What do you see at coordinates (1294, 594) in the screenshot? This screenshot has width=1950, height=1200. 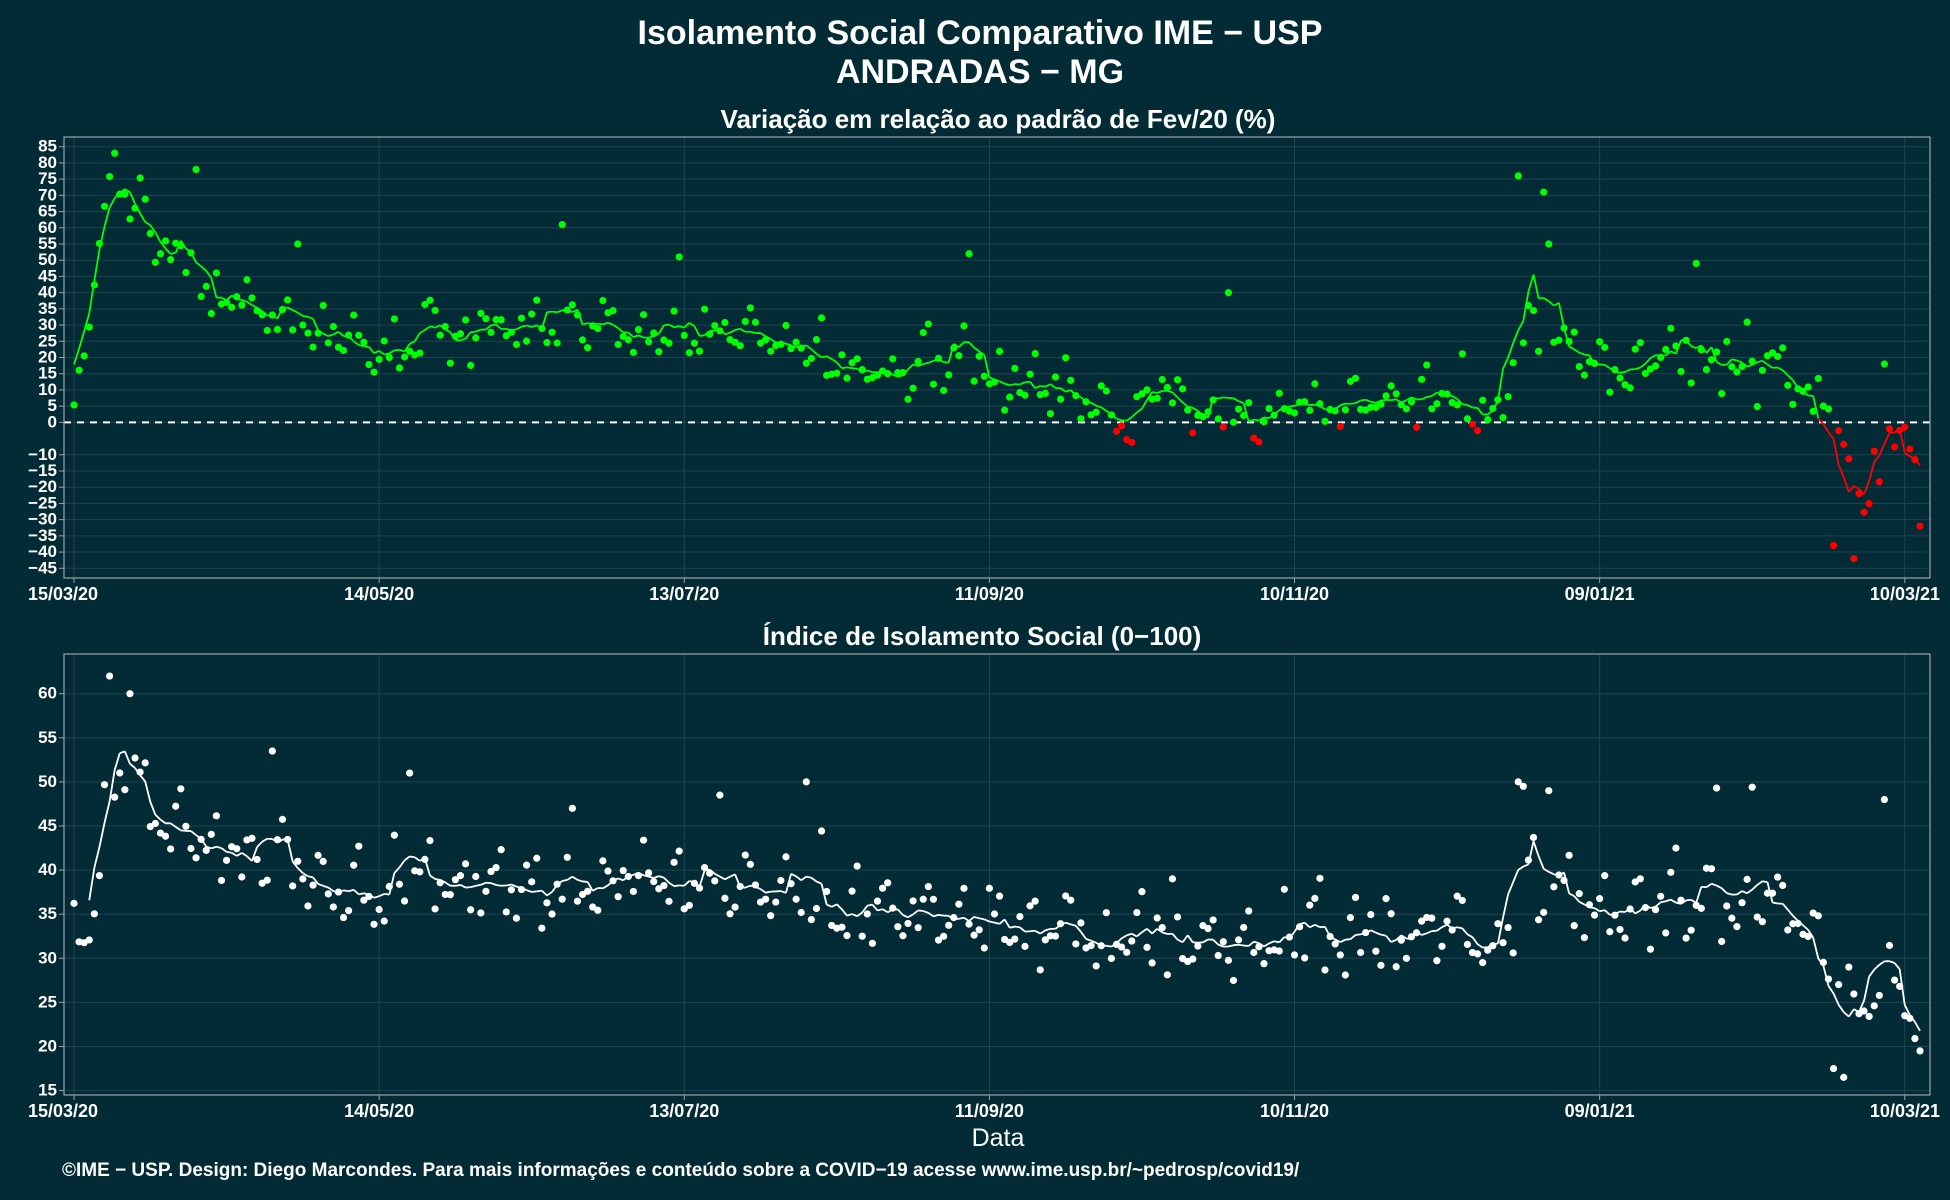 I see `p1-x-tick-label: 10/11/20` at bounding box center [1294, 594].